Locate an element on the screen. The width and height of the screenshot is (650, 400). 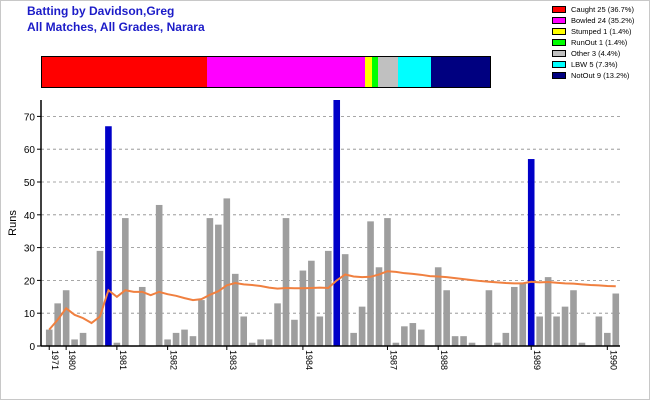
y-tick-label: 30 is located at coordinates (30, 249).